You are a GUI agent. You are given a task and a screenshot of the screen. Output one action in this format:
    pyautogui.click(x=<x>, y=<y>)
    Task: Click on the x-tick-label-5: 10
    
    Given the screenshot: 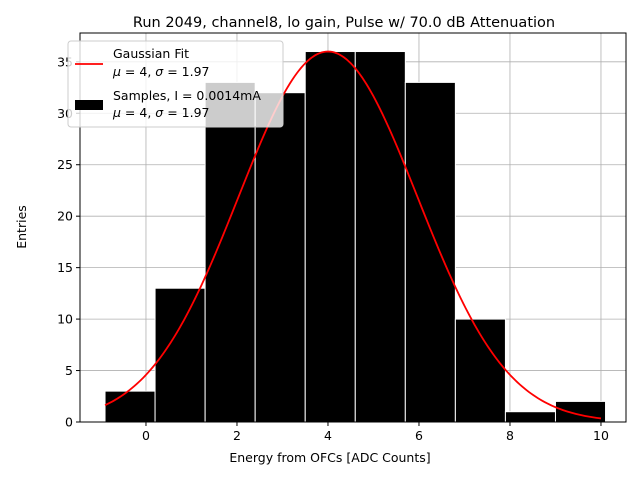 What is the action you would take?
    pyautogui.click(x=601, y=435)
    